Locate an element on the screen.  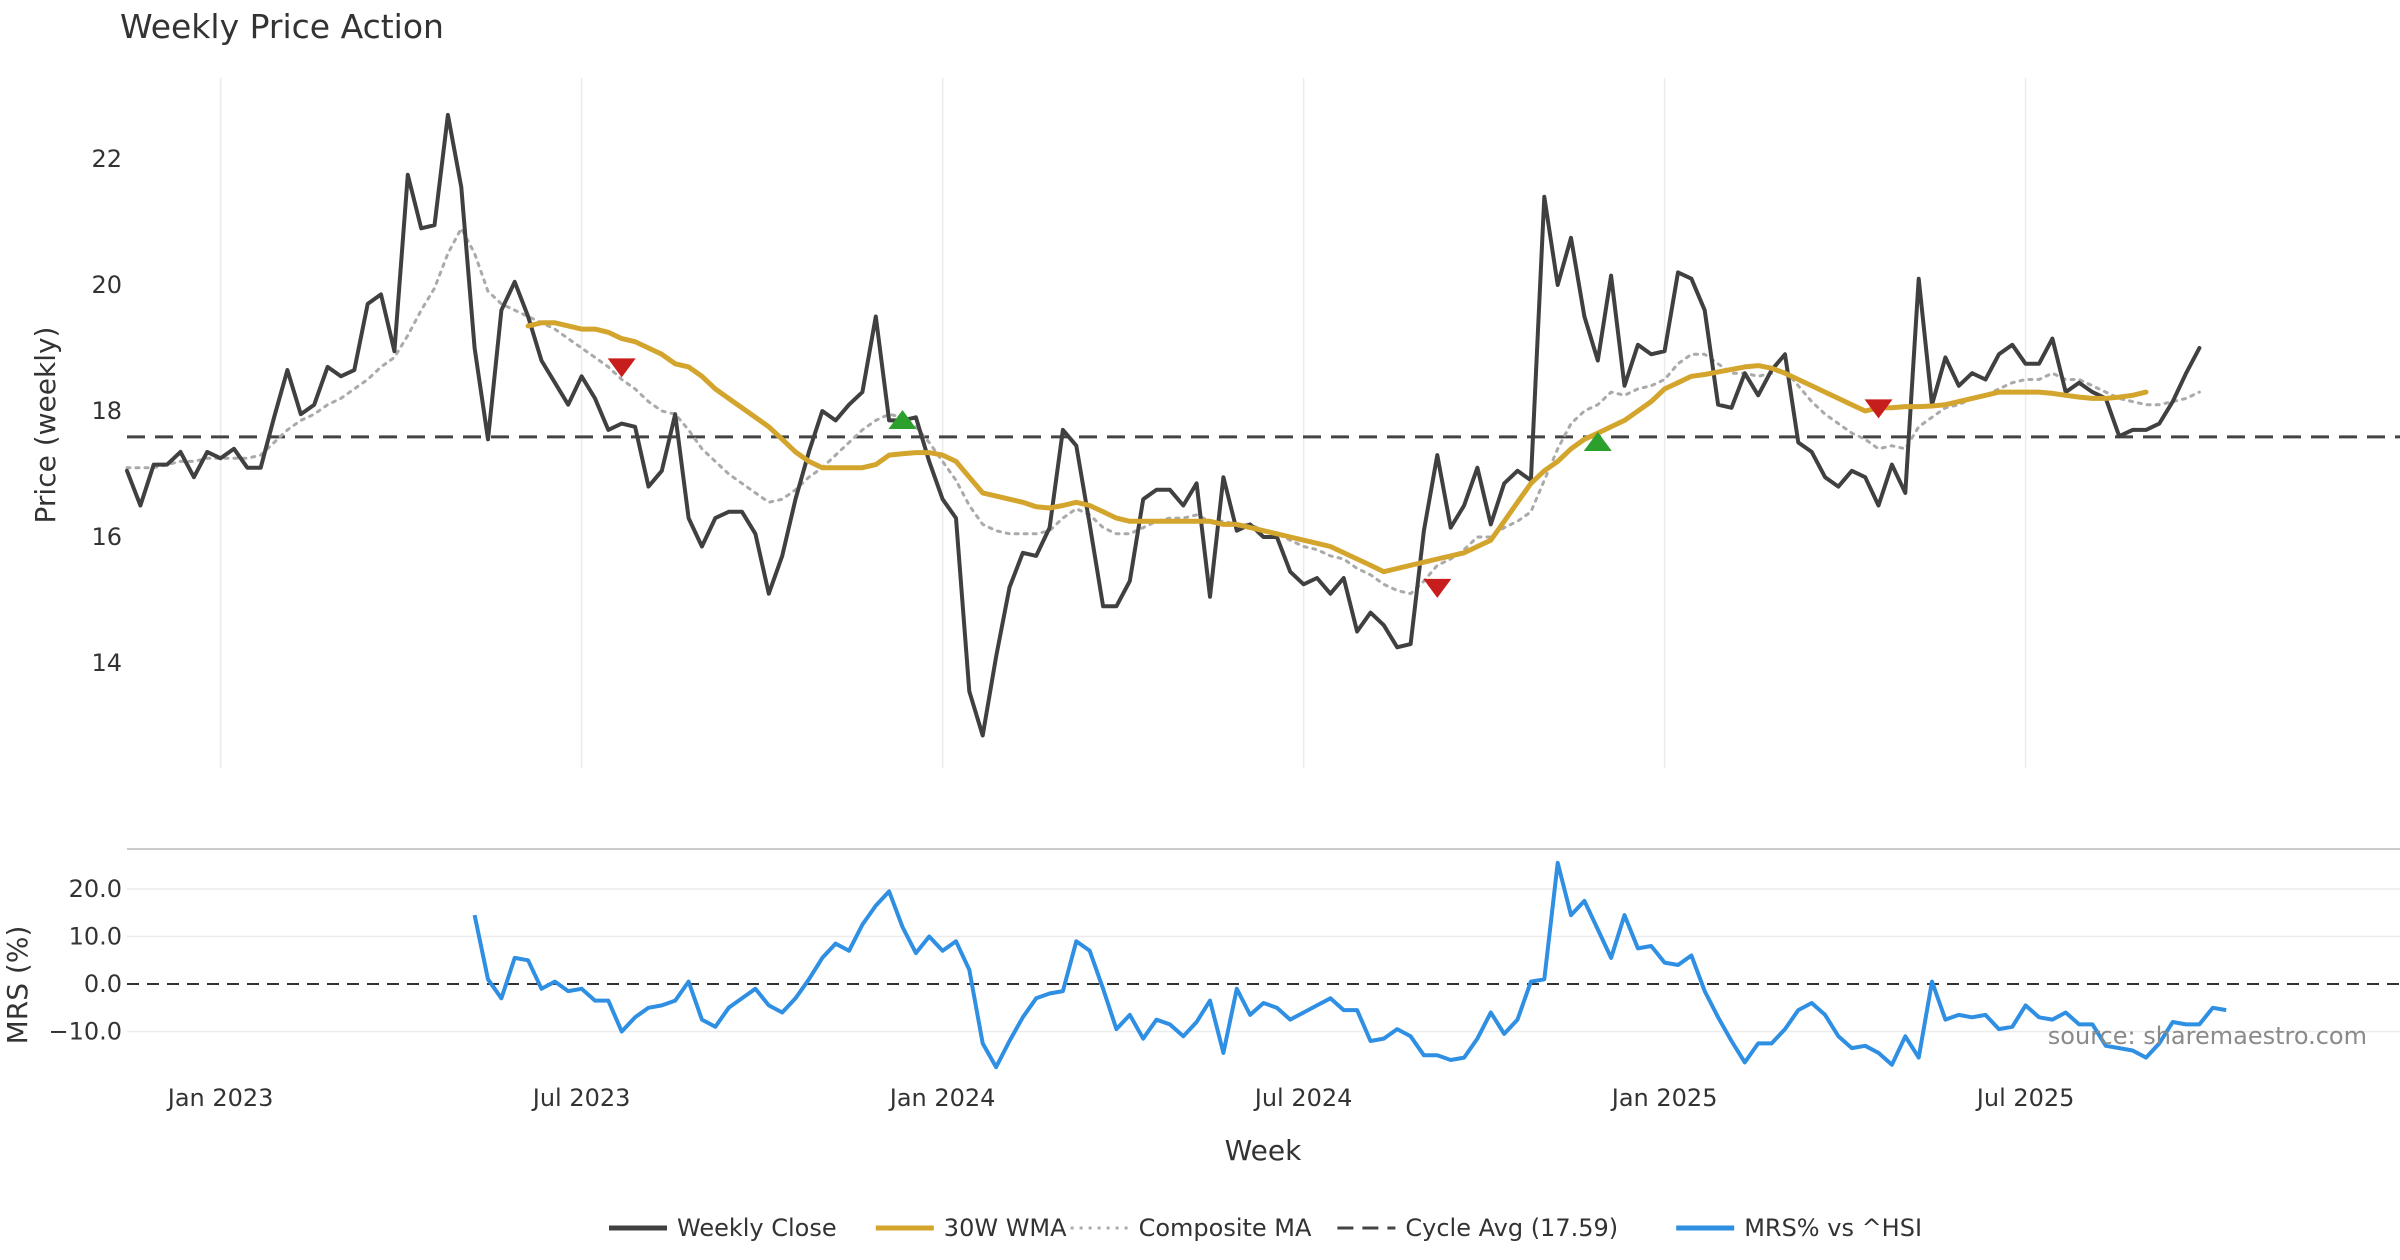
price-y-tick-label: 18 is located at coordinates (106, 411).